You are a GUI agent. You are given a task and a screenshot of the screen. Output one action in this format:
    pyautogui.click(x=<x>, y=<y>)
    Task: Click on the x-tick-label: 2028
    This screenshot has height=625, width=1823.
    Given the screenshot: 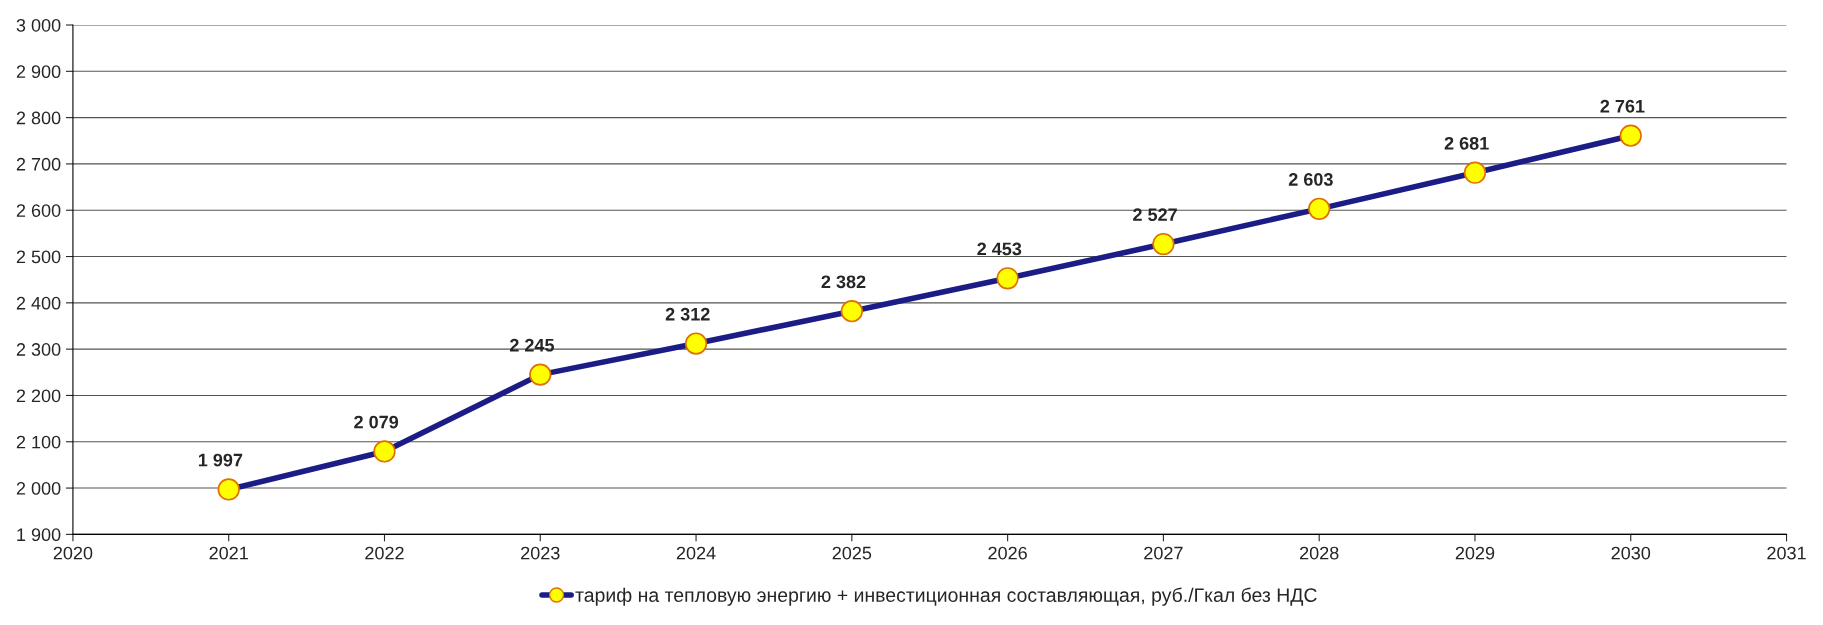 What is the action you would take?
    pyautogui.click(x=1319, y=553)
    